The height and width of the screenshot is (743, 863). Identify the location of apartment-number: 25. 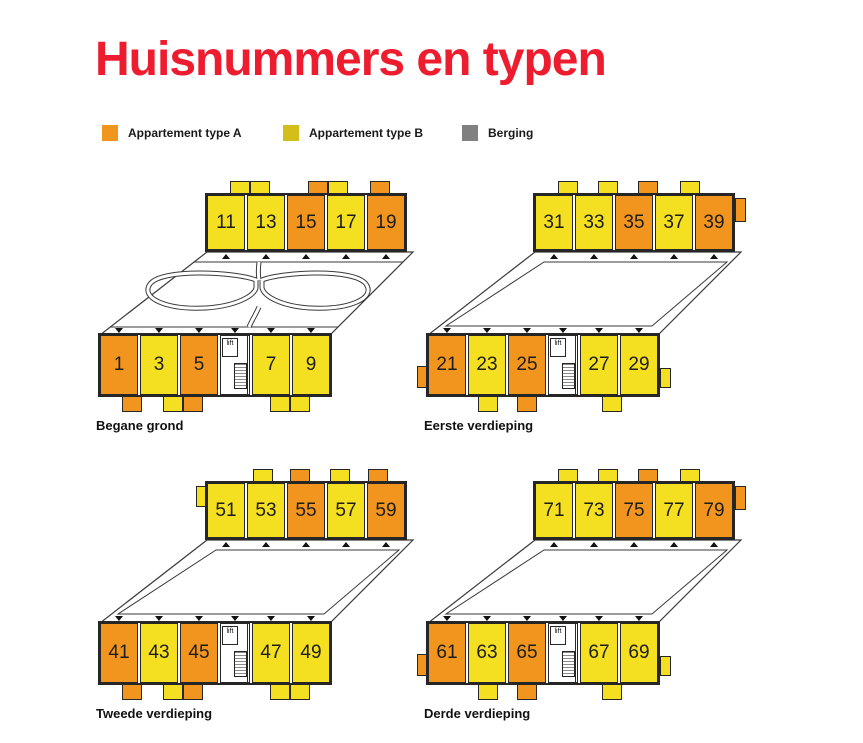
(527, 364).